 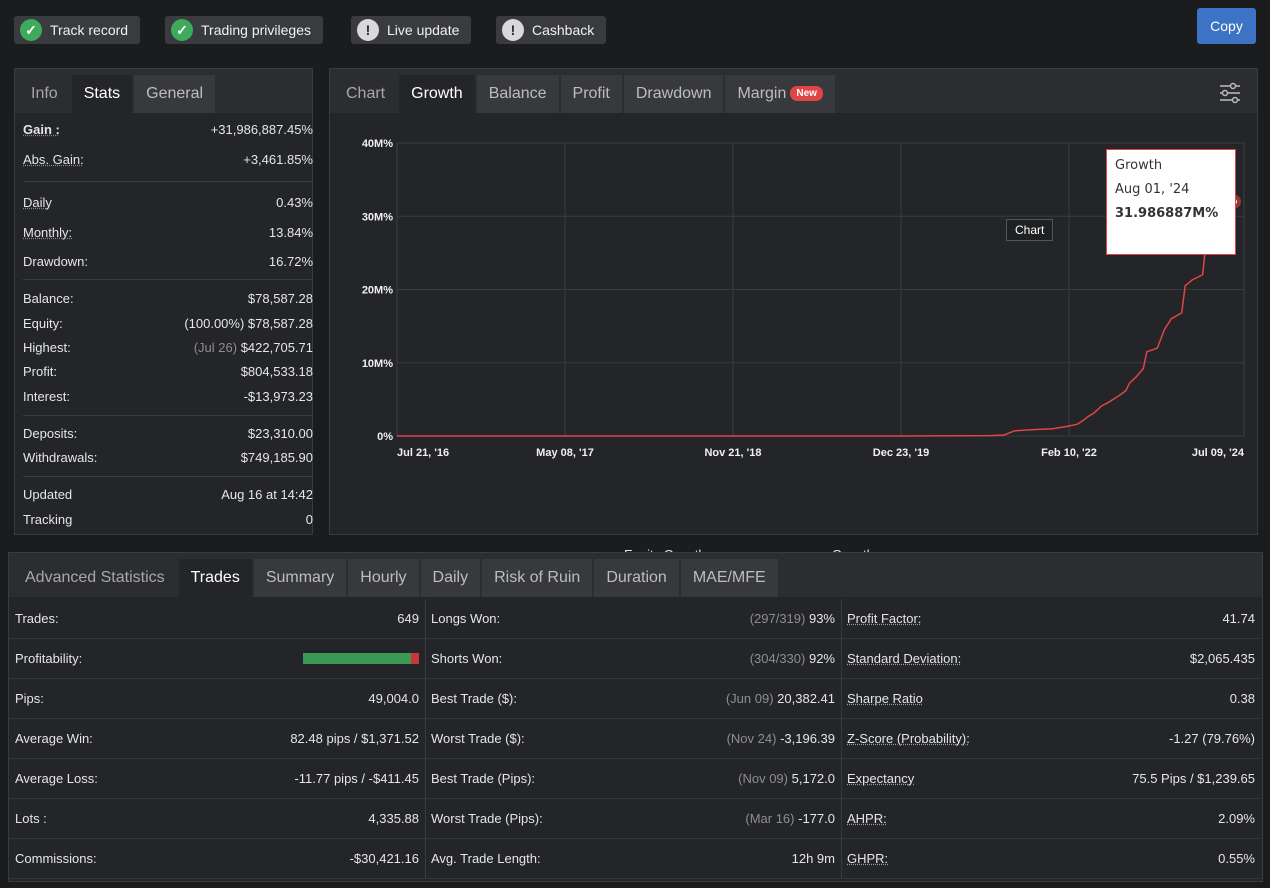 What do you see at coordinates (366, 93) in the screenshot?
I see `tab-chart: Chart` at bounding box center [366, 93].